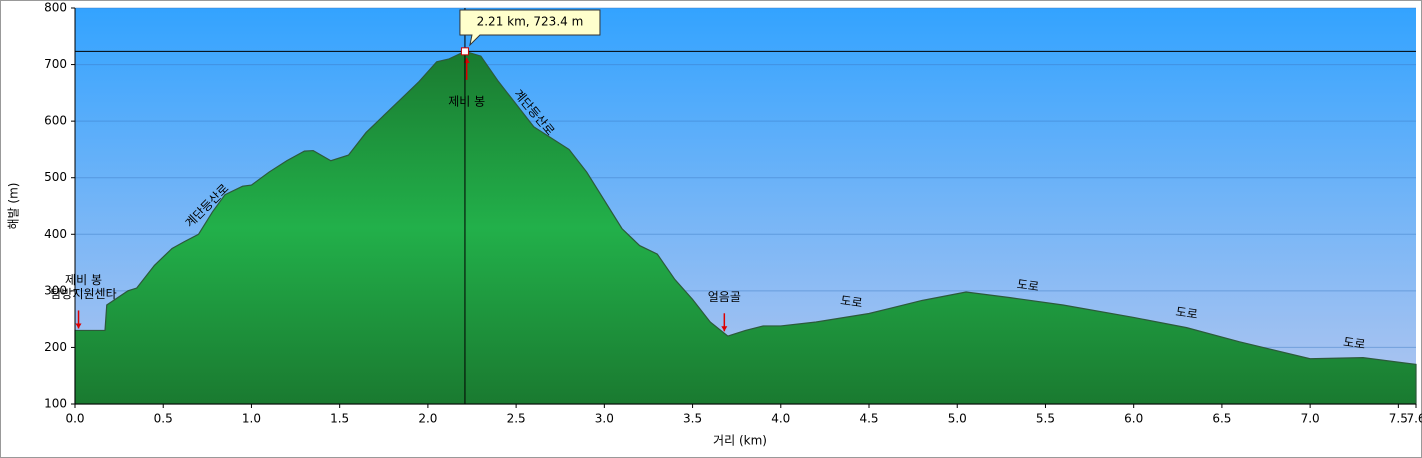  Describe the element at coordinates (55, 64) in the screenshot. I see `y-tick-label: 700` at that location.